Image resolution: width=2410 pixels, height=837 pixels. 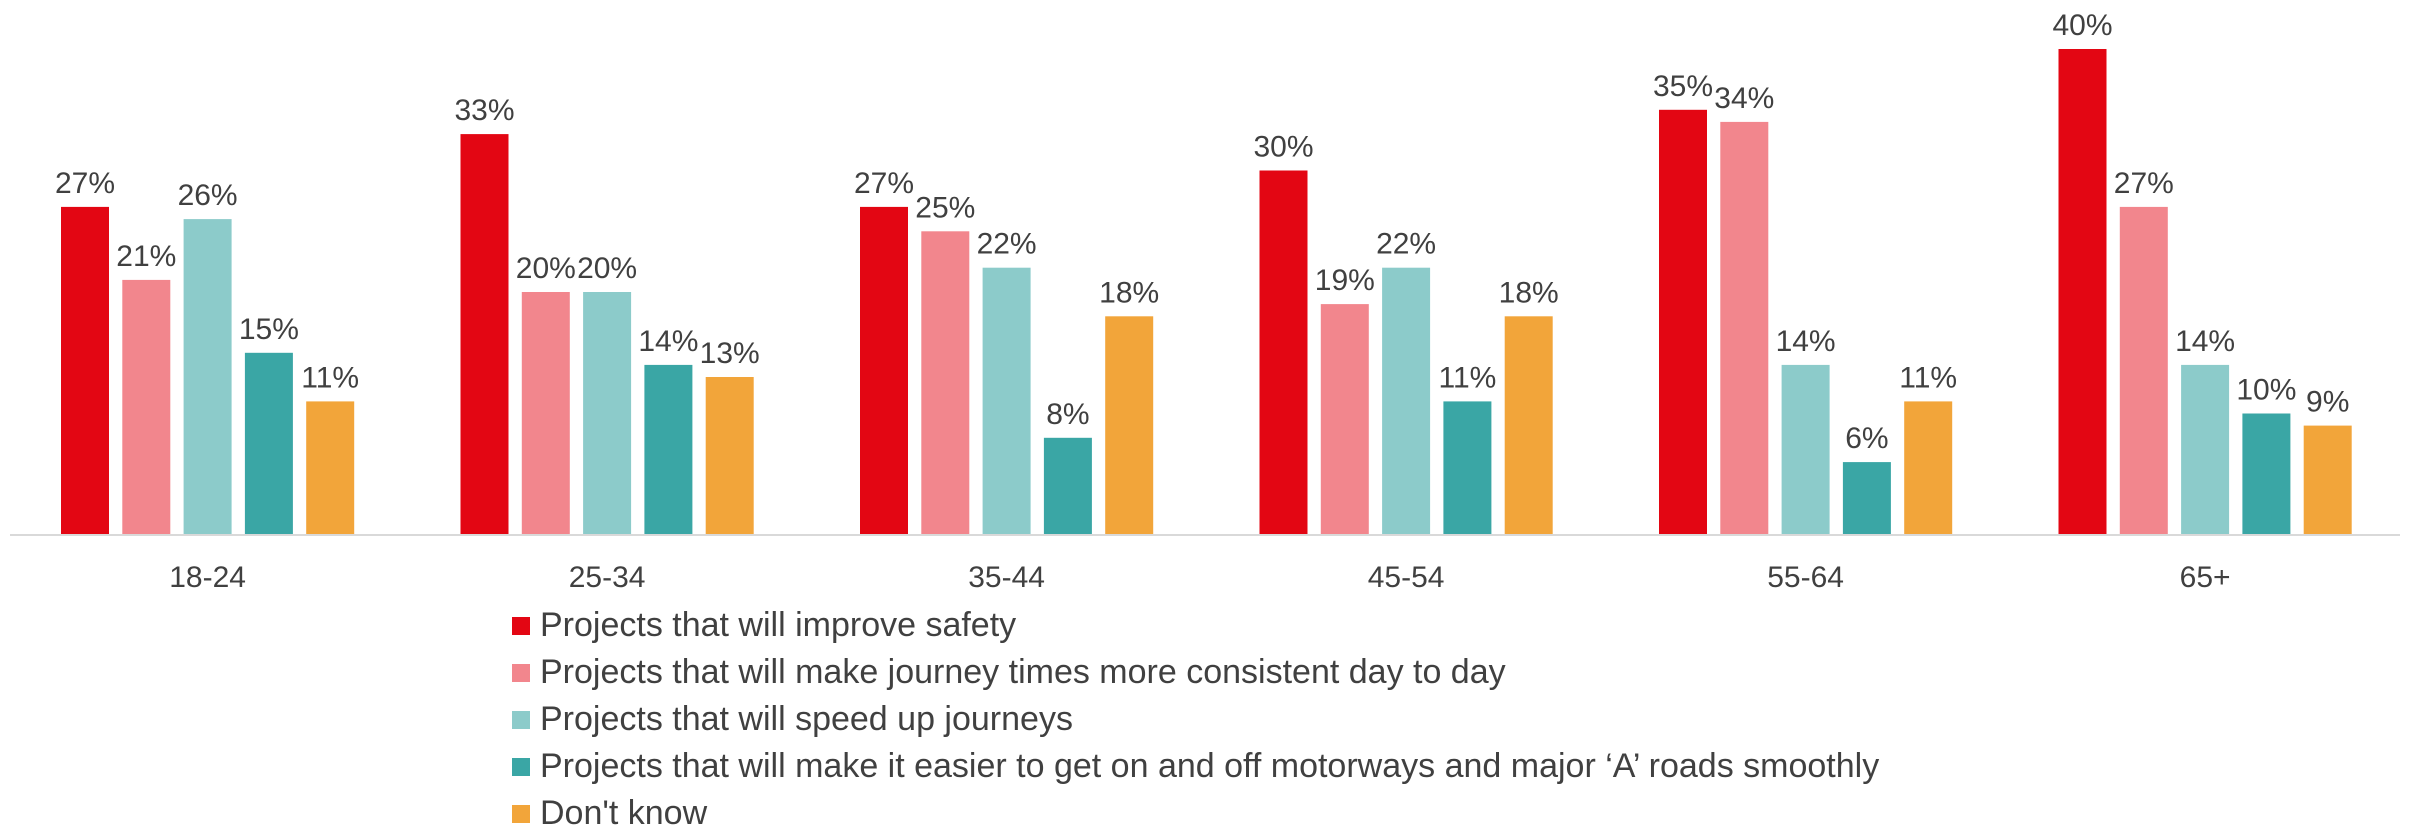 What do you see at coordinates (2082, 25) in the screenshot?
I see `data-label: 40%` at bounding box center [2082, 25].